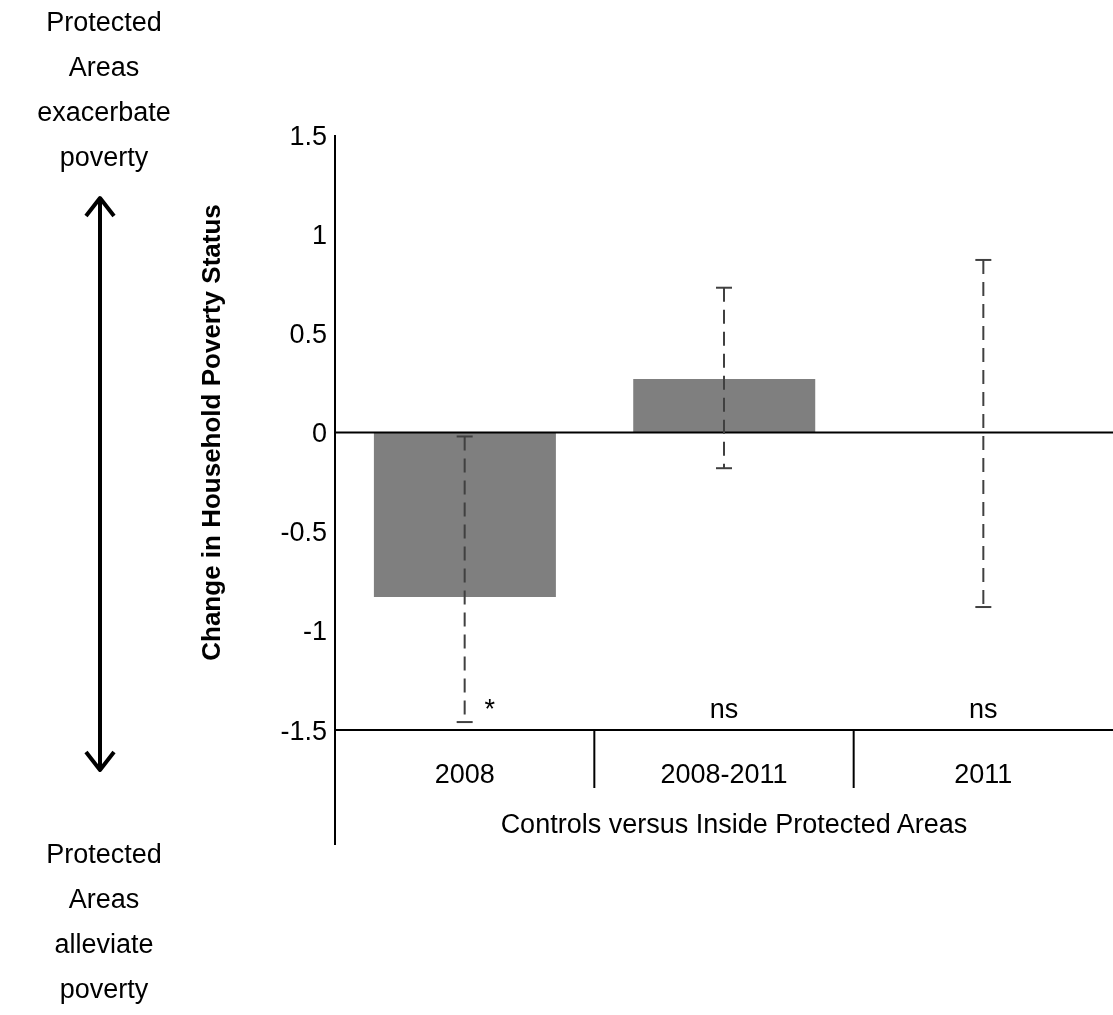 The height and width of the screenshot is (1015, 1113). Describe the element at coordinates (319, 234) in the screenshot. I see `y-tick-label: 1` at that location.